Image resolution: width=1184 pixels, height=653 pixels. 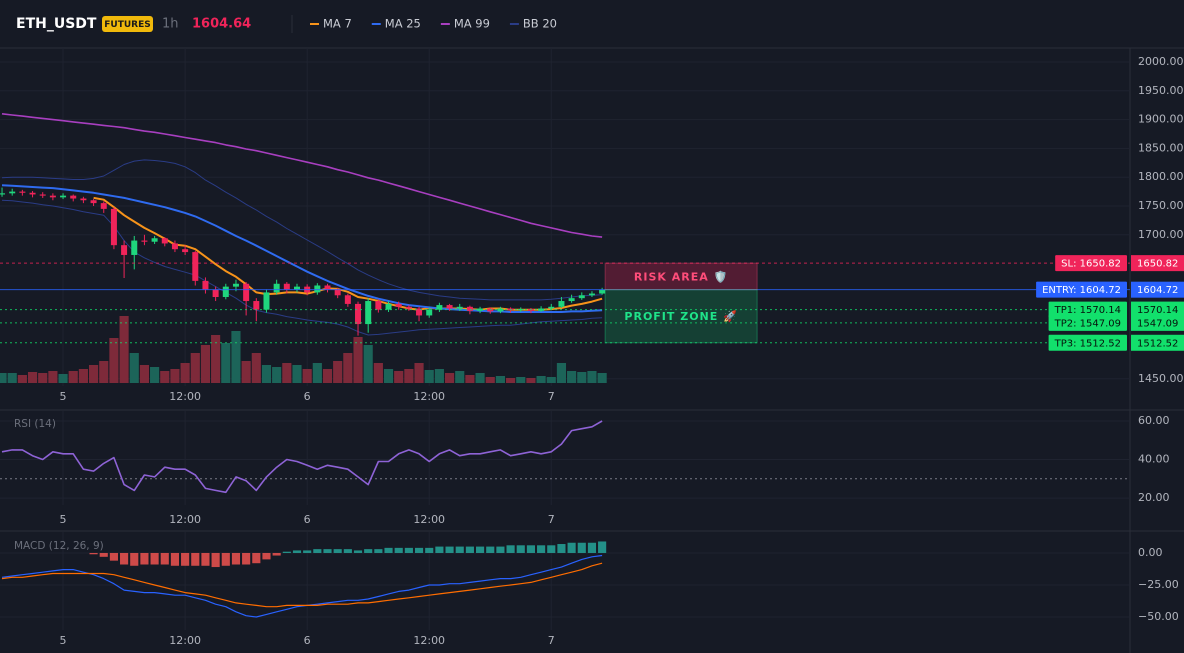 What do you see at coordinates (1161, 378) in the screenshot?
I see `y-tick-label: 1450.00` at bounding box center [1161, 378].